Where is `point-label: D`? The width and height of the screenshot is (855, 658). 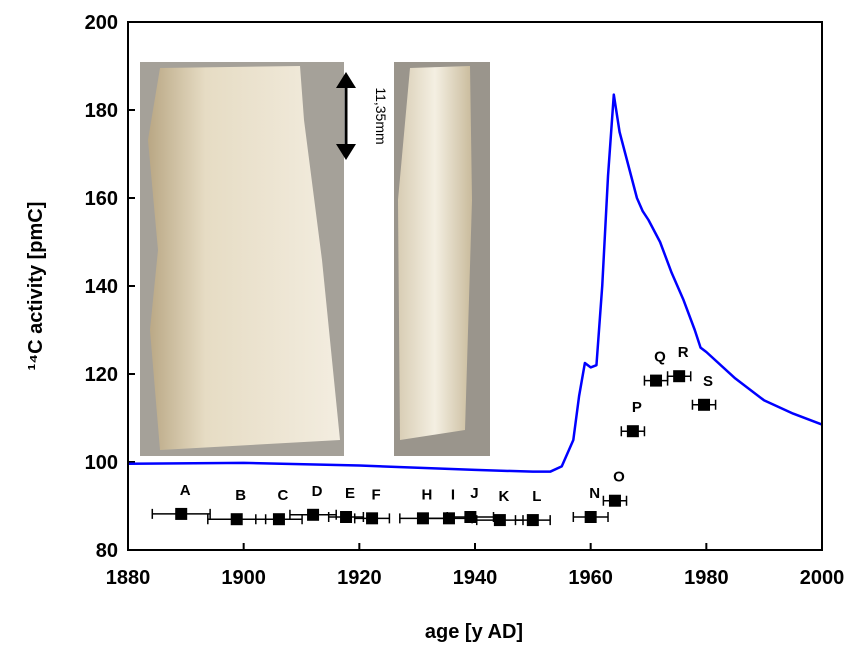
point-label: D is located at coordinates (317, 491).